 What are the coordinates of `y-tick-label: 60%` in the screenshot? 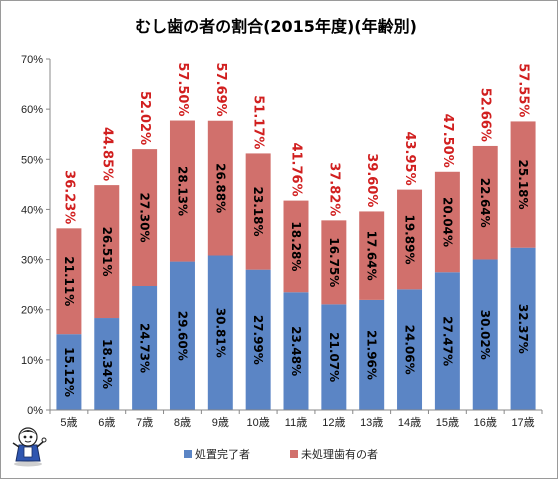 It's located at (32, 110).